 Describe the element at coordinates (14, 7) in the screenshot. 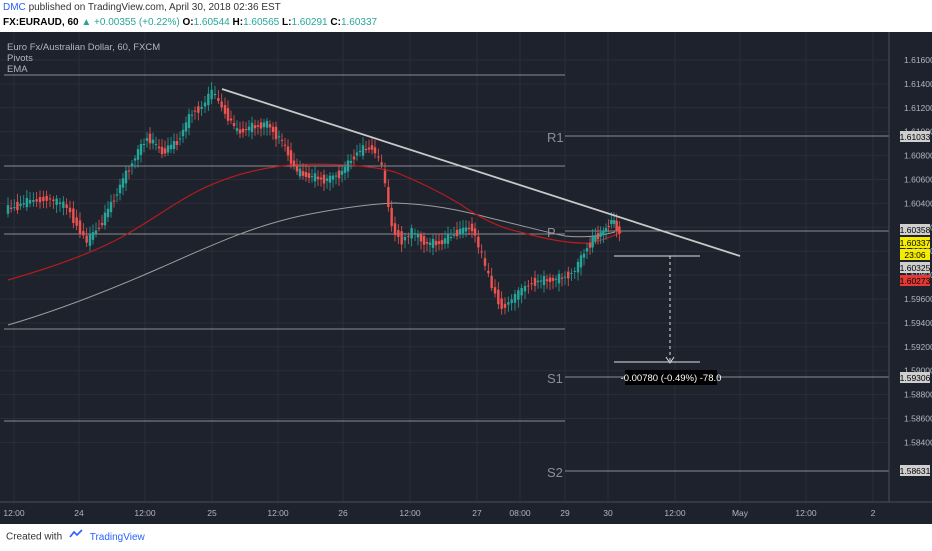

I see `author-link: DMC` at that location.